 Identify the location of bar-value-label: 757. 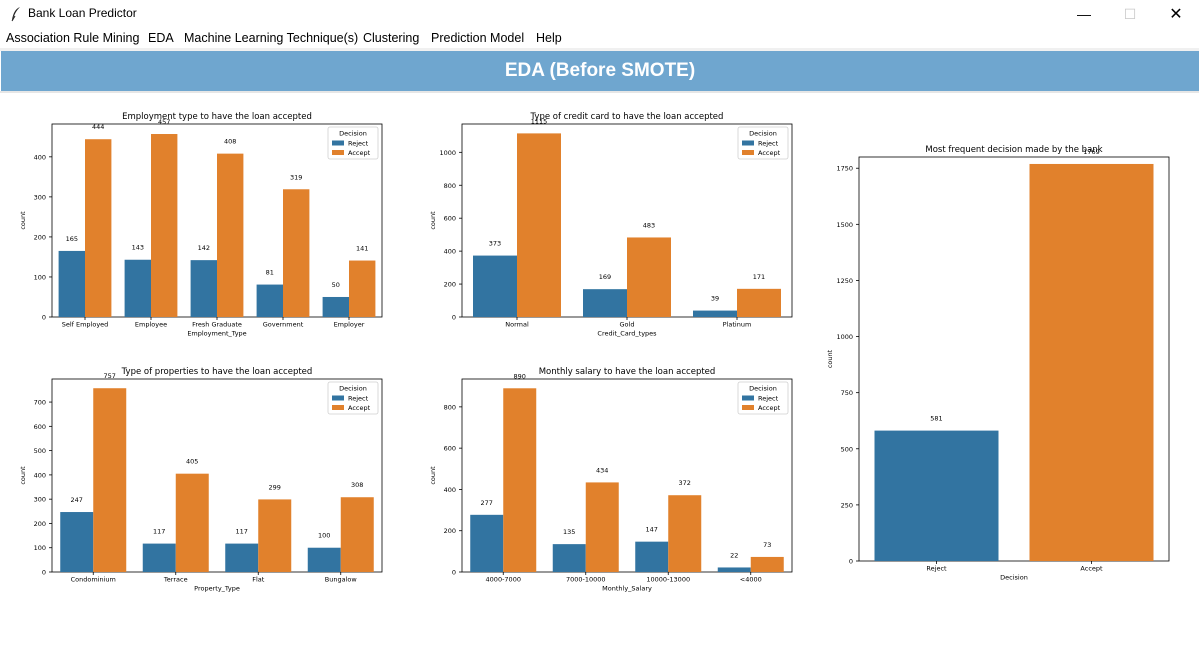
(110, 376).